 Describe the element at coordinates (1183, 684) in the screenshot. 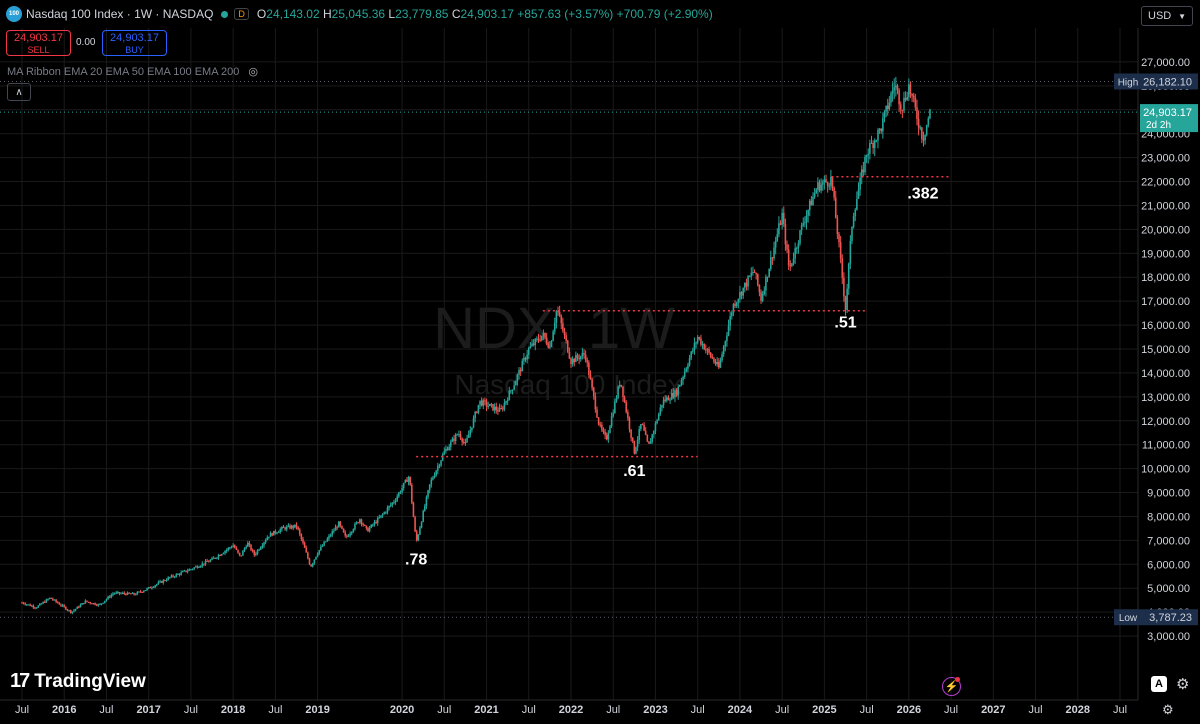

I see `settings-gear-icon: ⚙` at that location.